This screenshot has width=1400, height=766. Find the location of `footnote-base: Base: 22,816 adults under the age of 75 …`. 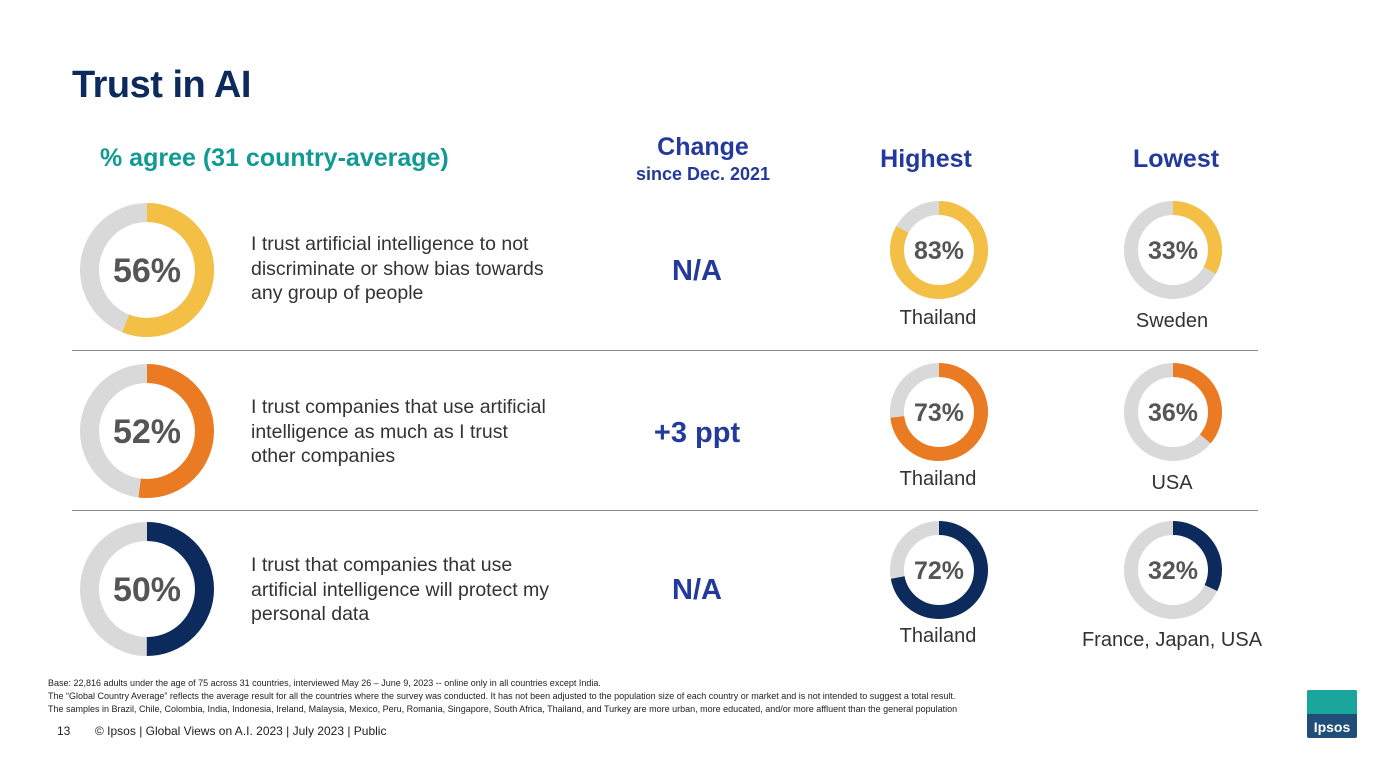

footnote-base: Base: 22,816 adults under the age of 75 … is located at coordinates (324, 683).